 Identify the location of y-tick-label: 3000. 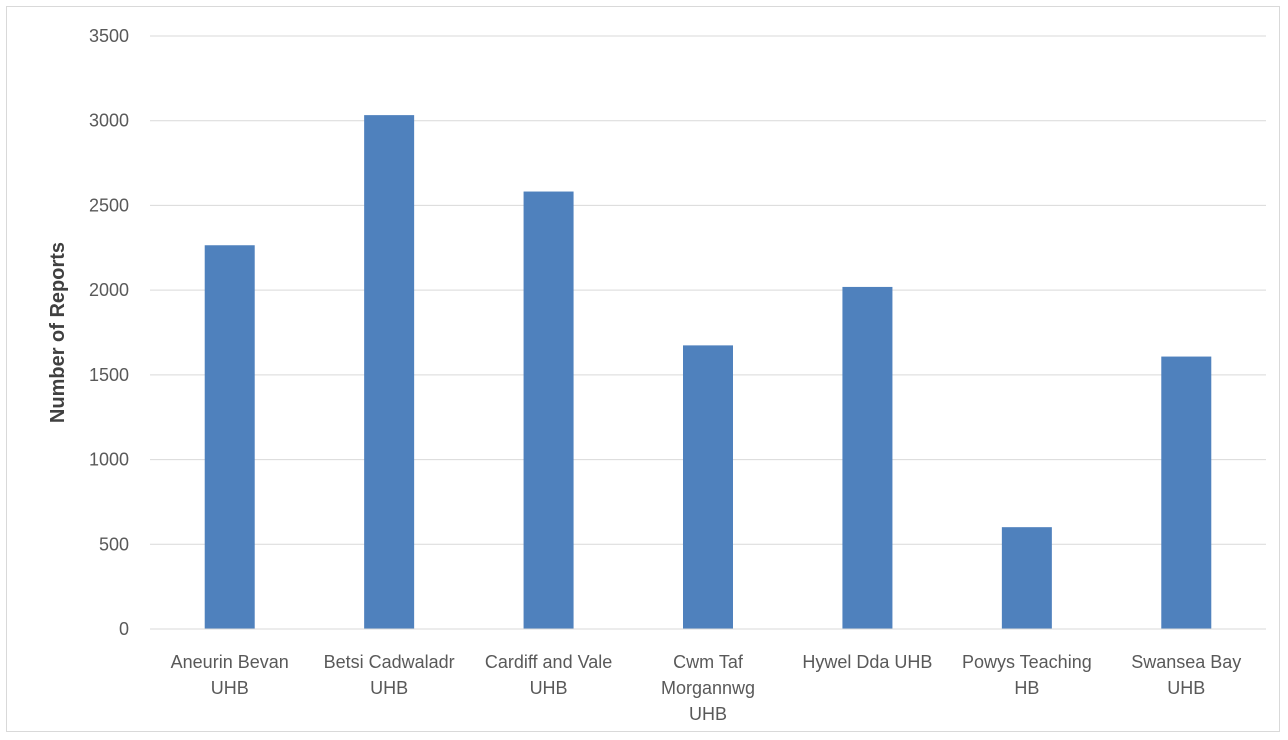
(109, 121).